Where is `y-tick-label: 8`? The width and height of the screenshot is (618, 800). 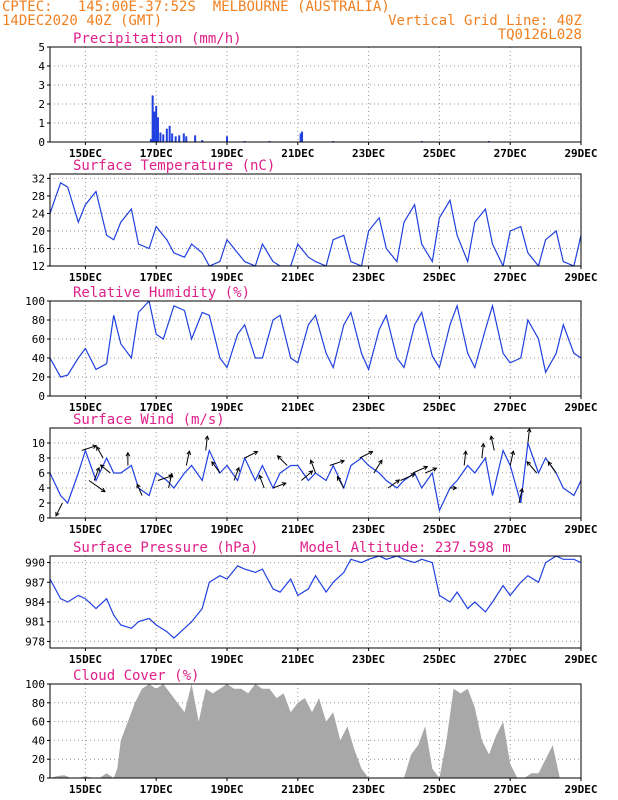
y-tick-label: 8 is located at coordinates (41, 458).